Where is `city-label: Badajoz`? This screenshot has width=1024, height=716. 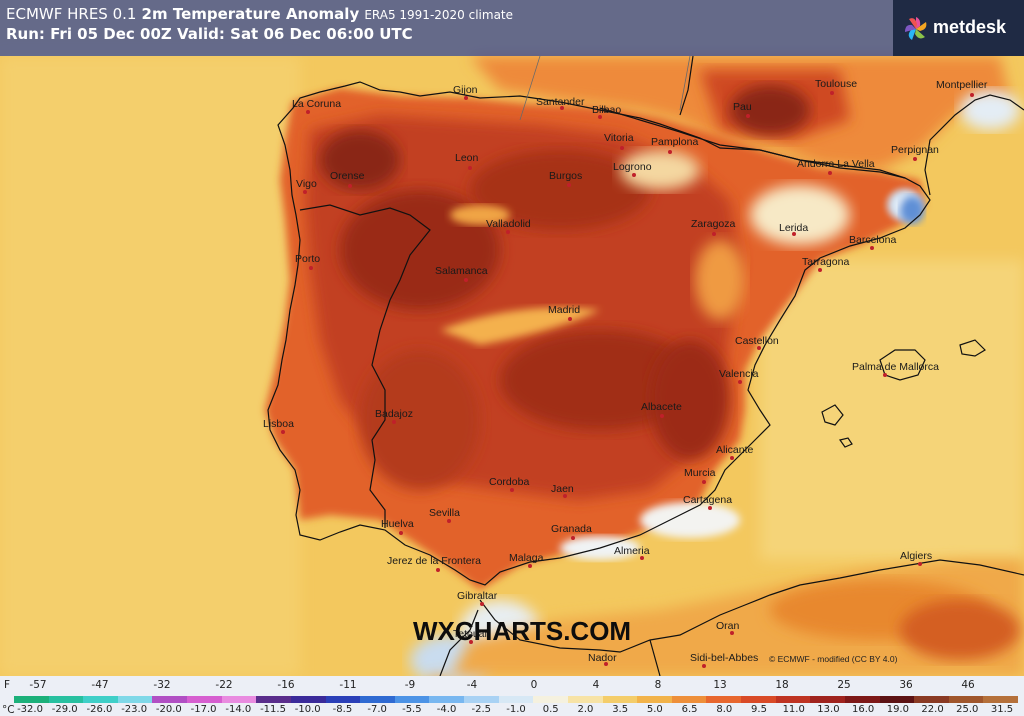
city-label: Badajoz is located at coordinates (394, 414).